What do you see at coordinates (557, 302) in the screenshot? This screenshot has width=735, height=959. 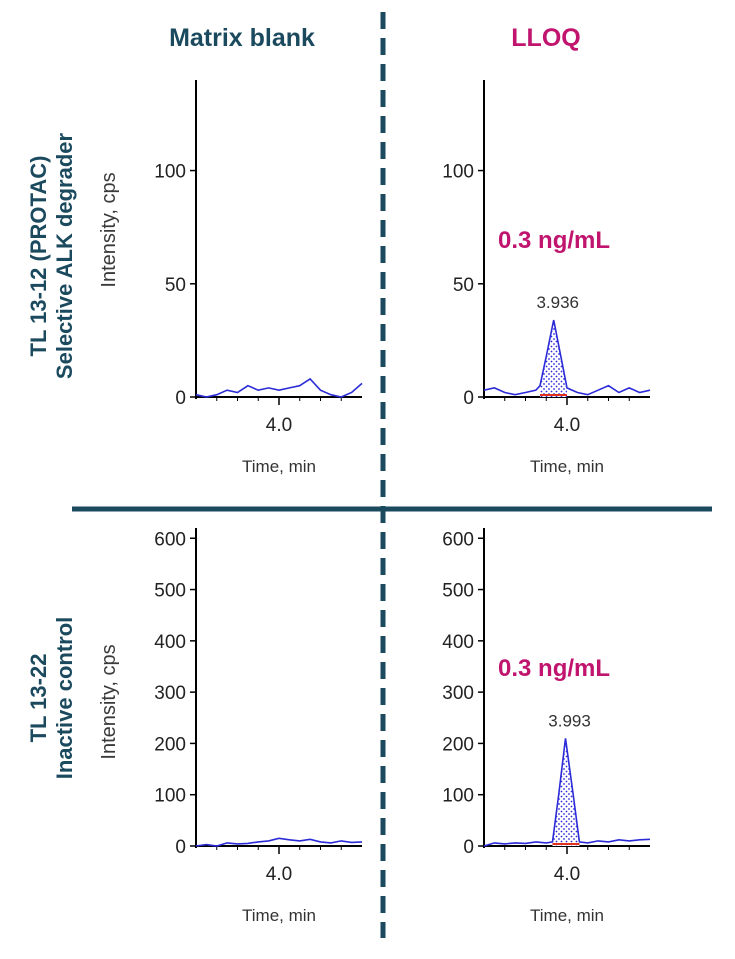 I see `peak-retention-time-label: 3.936` at bounding box center [557, 302].